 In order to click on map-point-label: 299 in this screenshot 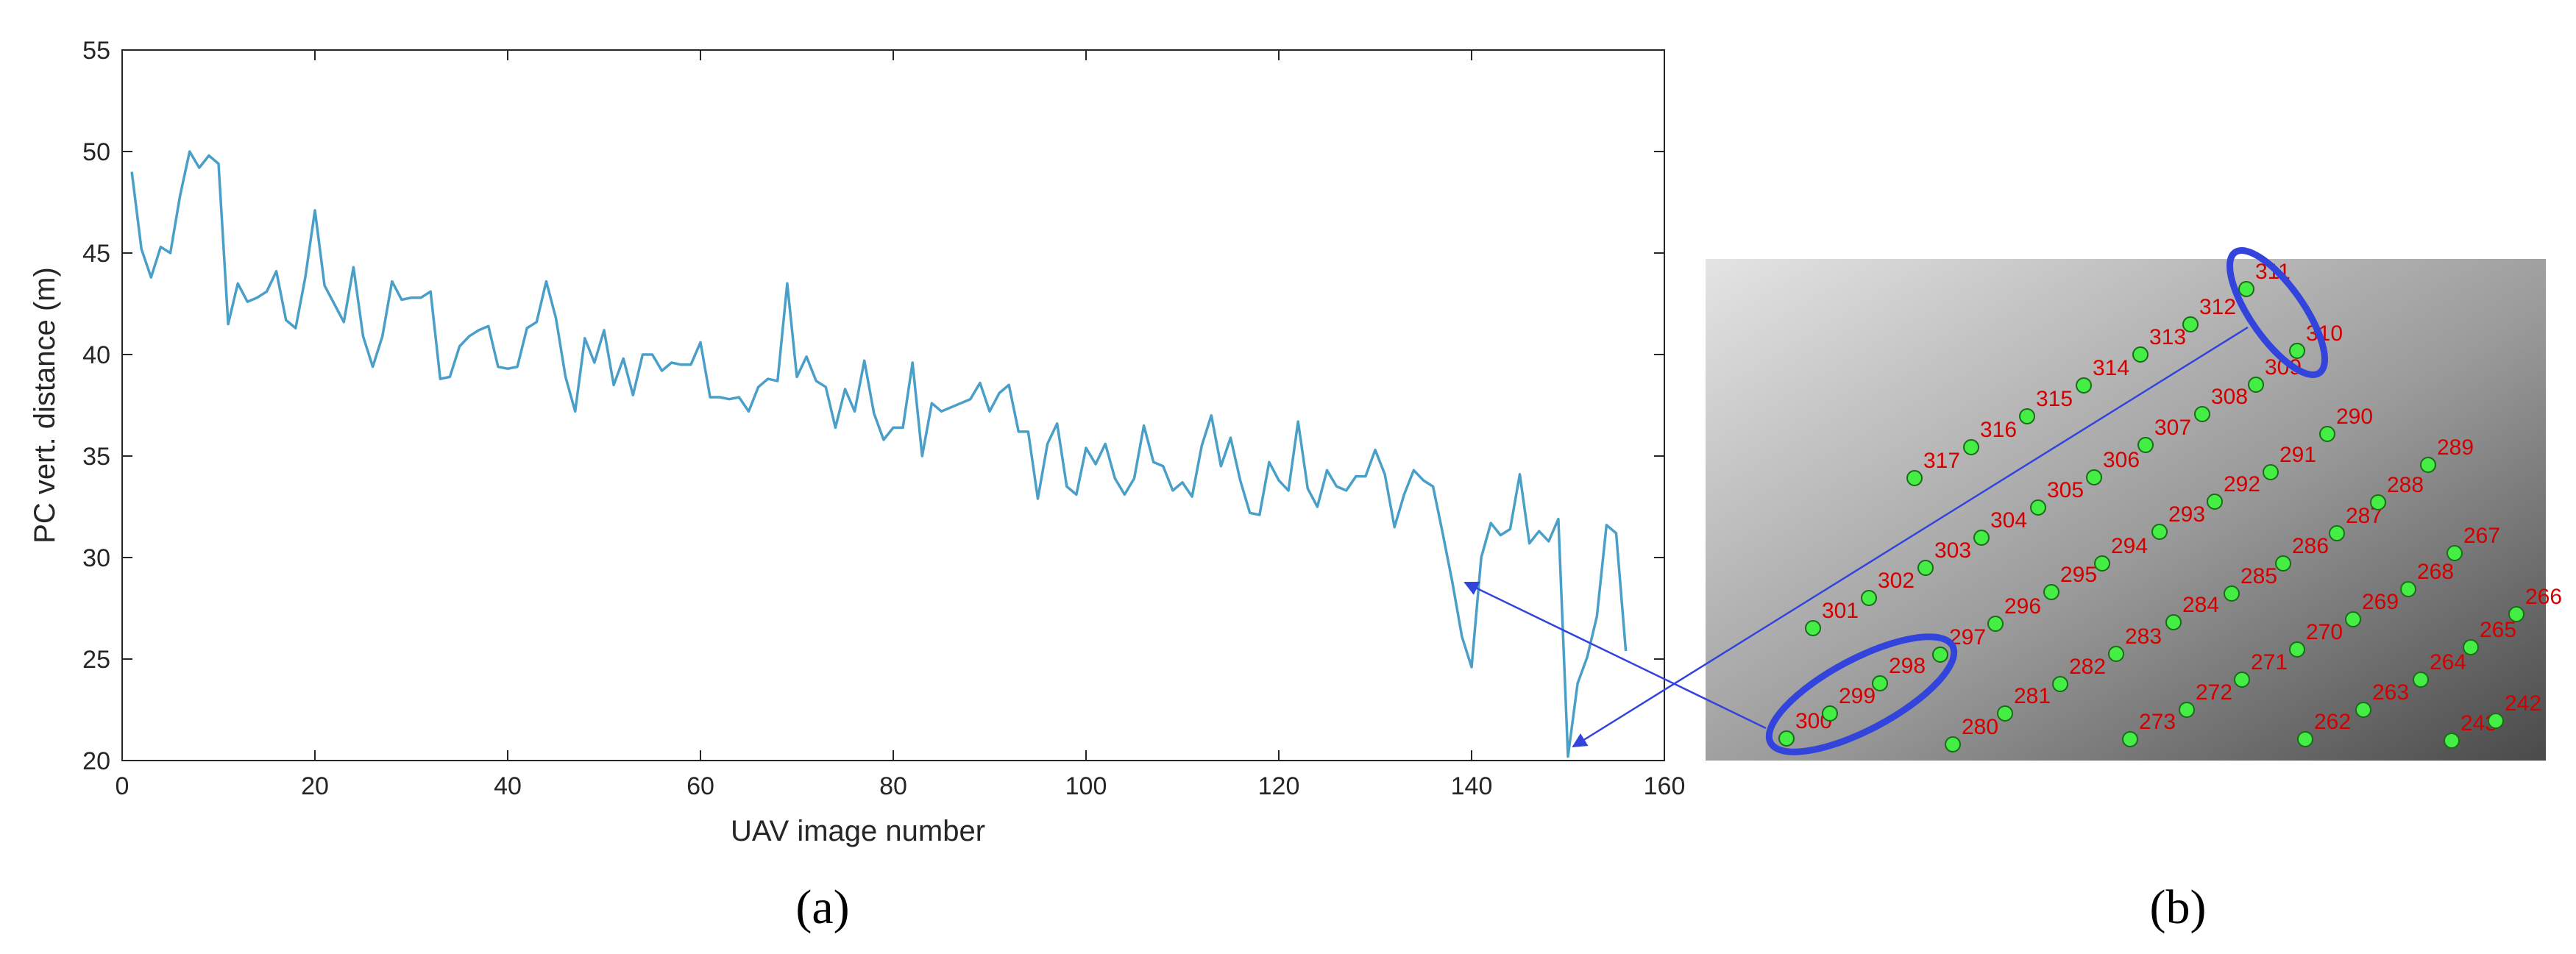, I will do `click(1857, 696)`.